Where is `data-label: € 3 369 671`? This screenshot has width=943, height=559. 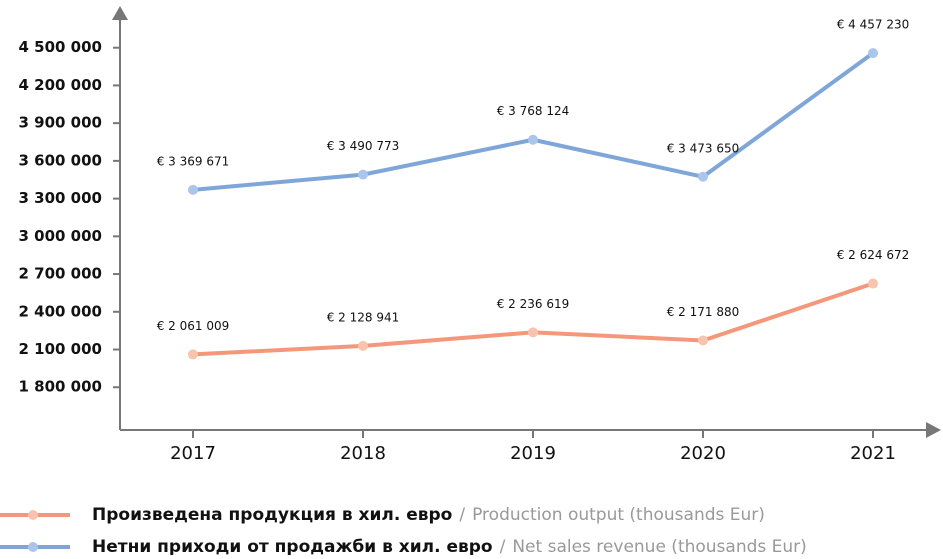
data-label: € 3 369 671 is located at coordinates (193, 161).